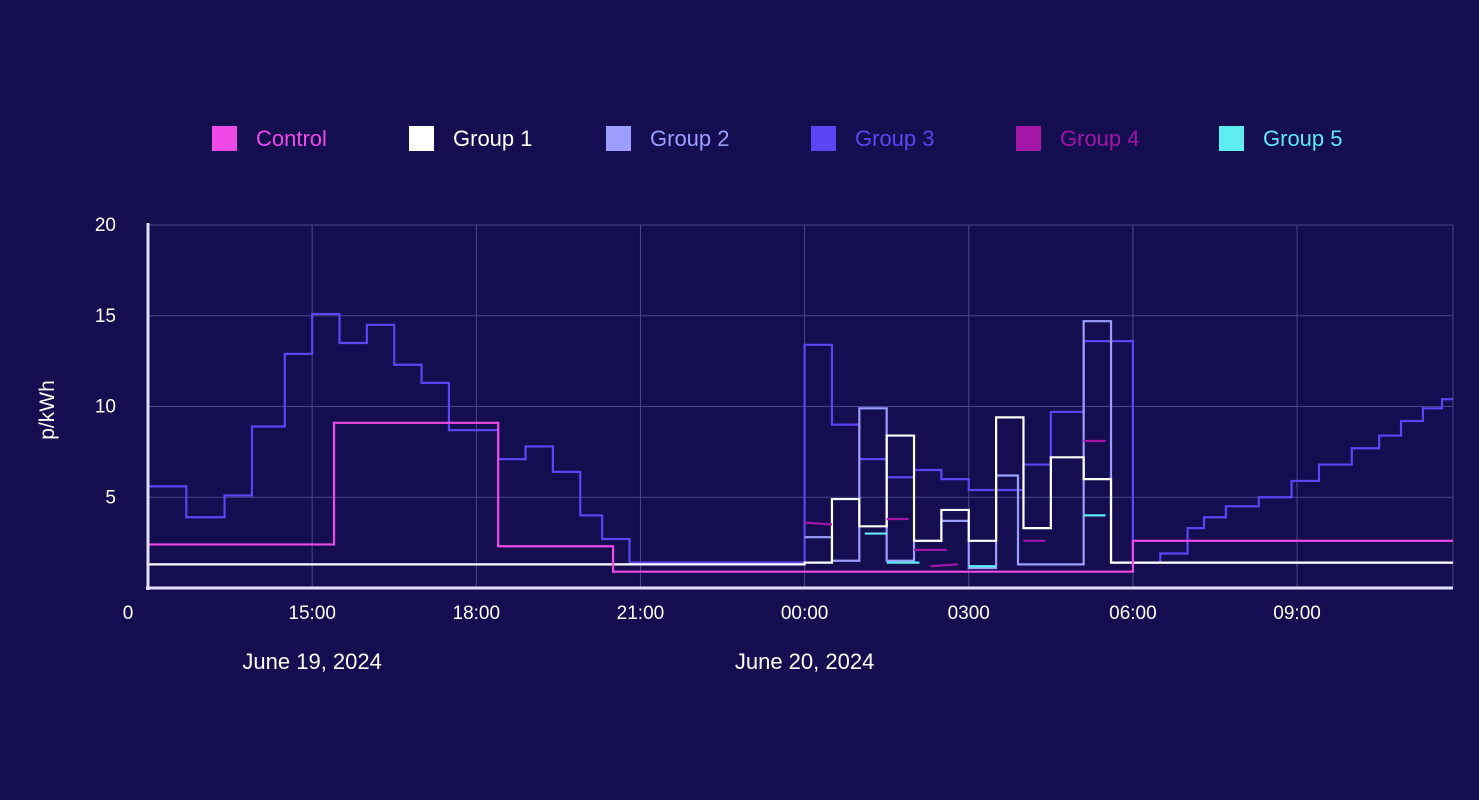 The width and height of the screenshot is (1479, 800). What do you see at coordinates (312, 613) in the screenshot?
I see `x-tick-label: 15:00` at bounding box center [312, 613].